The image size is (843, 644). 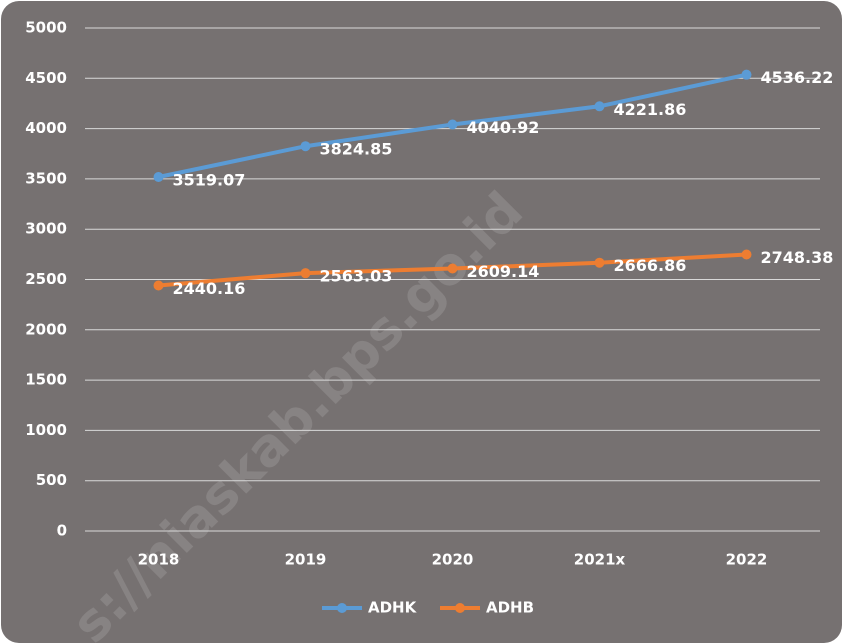 I want to click on data-label: 2609.14, so click(x=503, y=271).